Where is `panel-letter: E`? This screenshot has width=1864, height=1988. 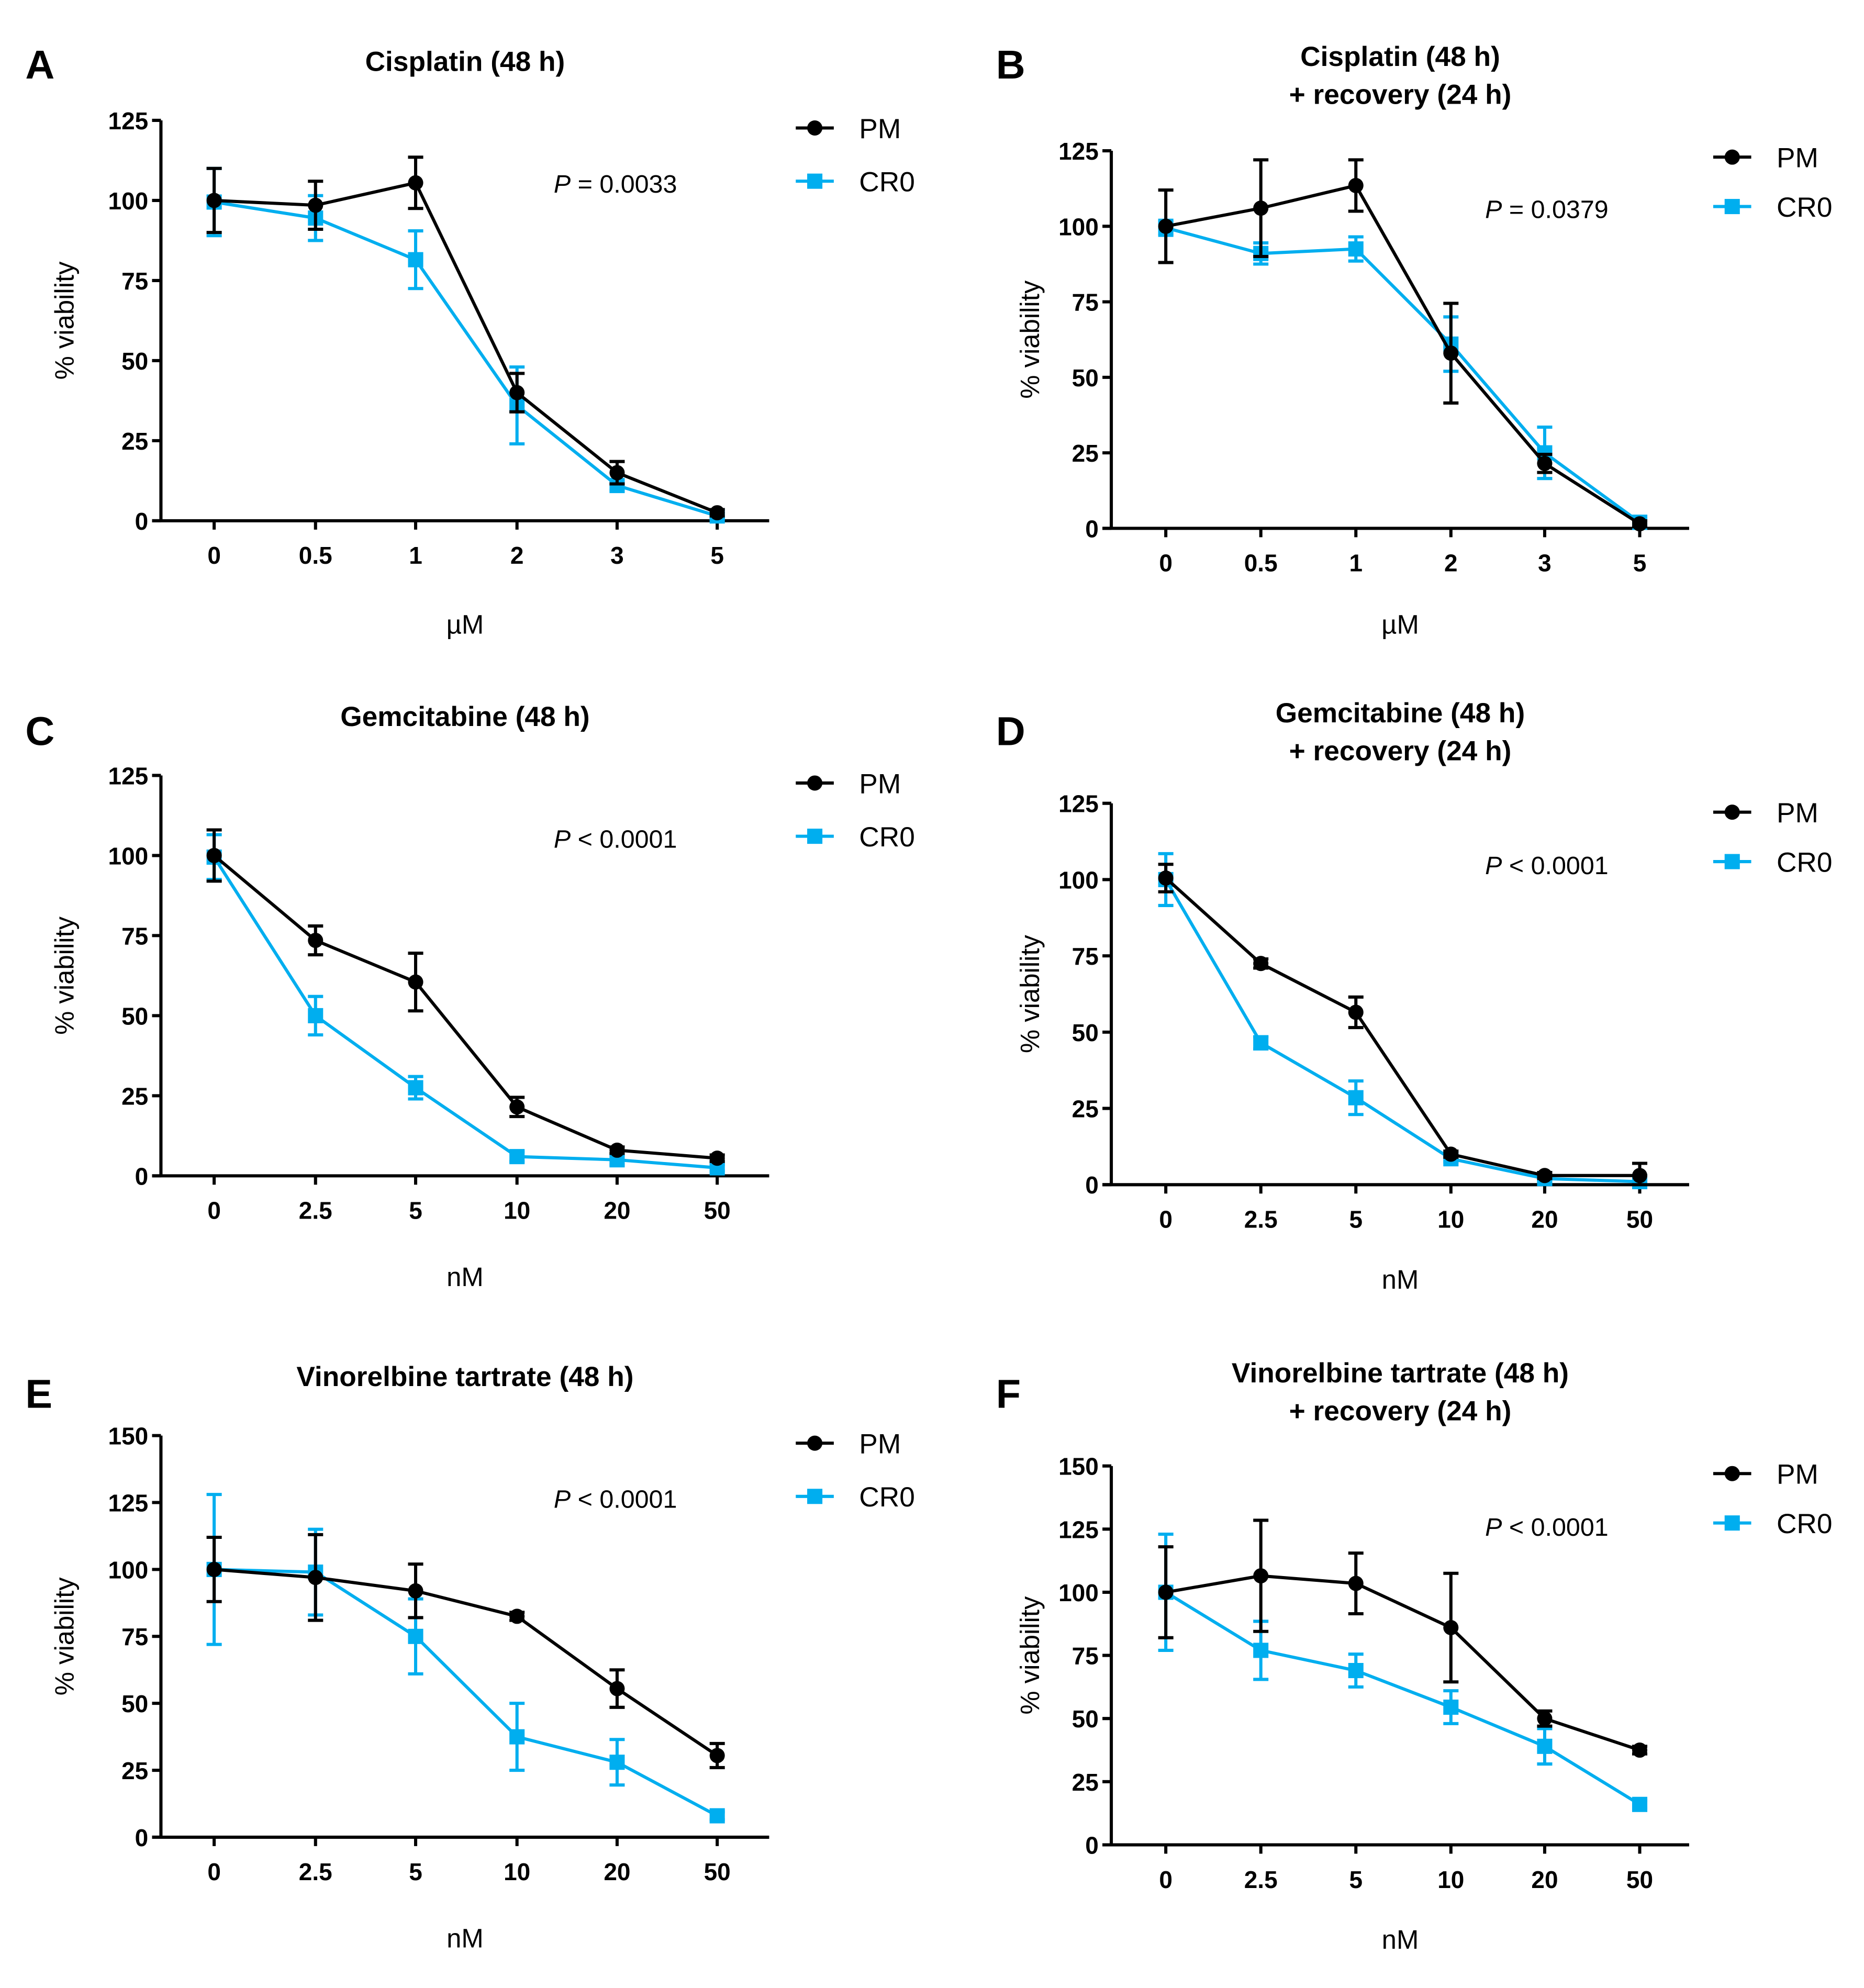
panel-letter: E is located at coordinates (38, 1393).